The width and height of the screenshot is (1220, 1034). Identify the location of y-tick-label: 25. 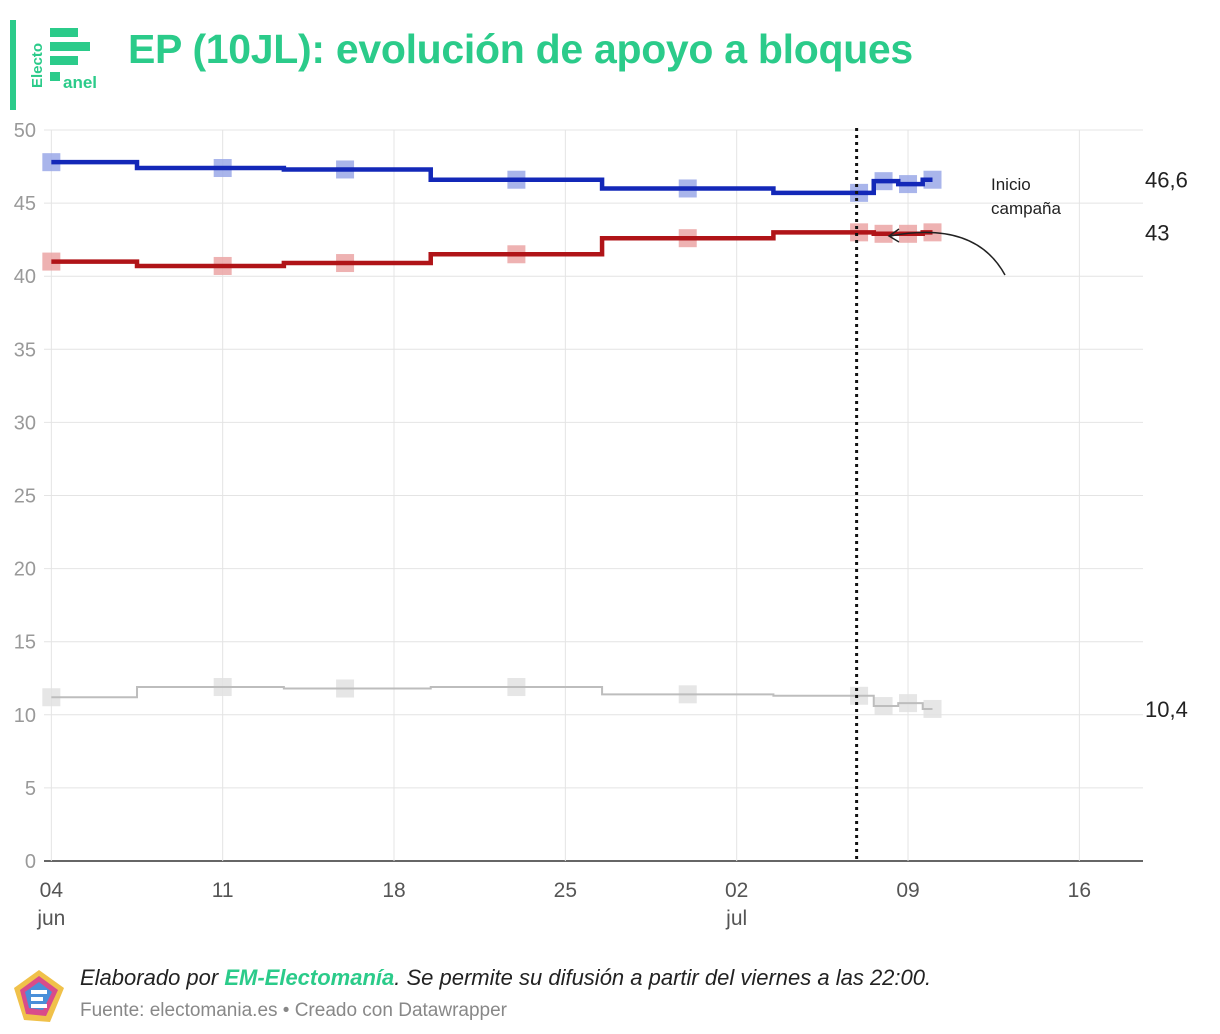
(25, 497).